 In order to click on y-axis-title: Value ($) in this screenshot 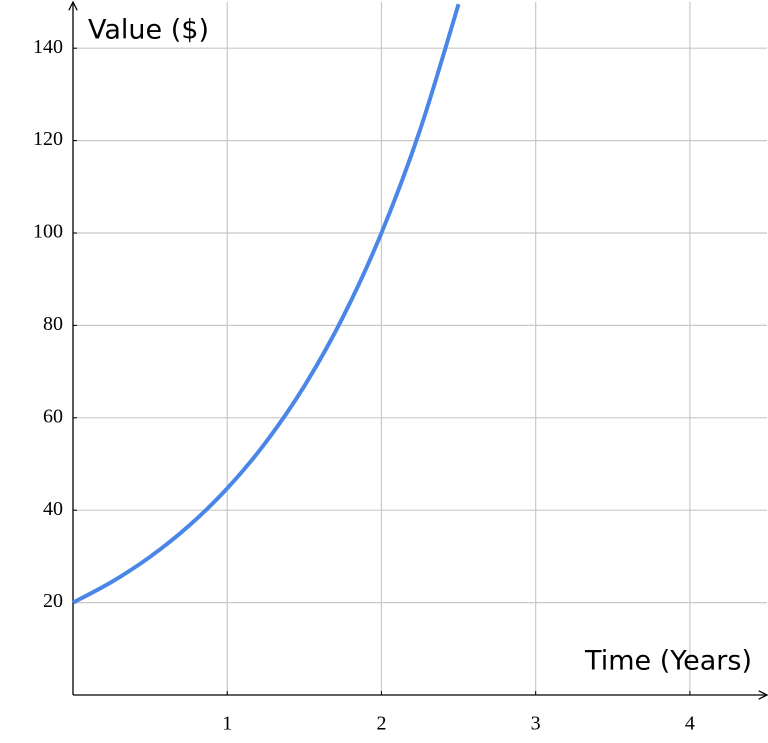, I will do `click(148, 30)`.